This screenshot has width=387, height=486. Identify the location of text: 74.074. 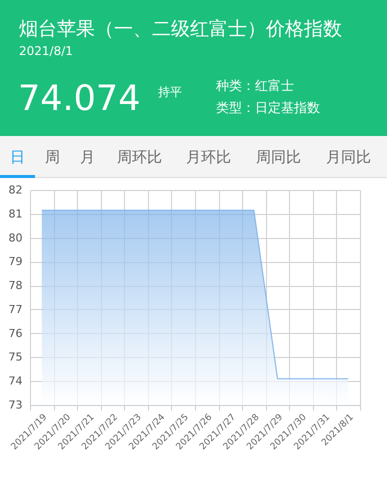
(79, 99).